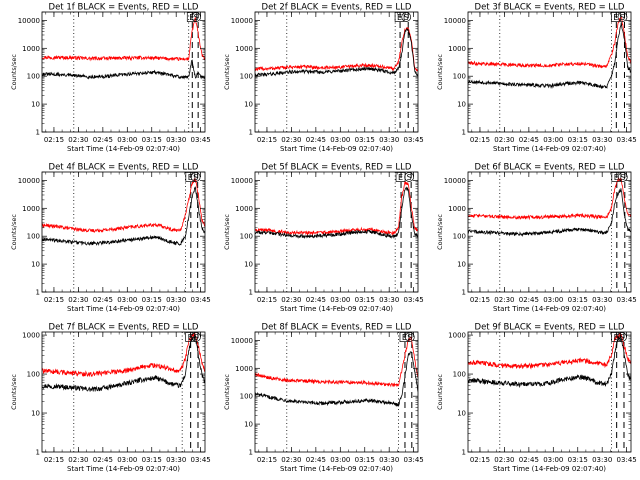  What do you see at coordinates (550, 328) in the screenshot?
I see `panel-title: Det 9f BLACK = Events, RED = LLD` at bounding box center [550, 328].